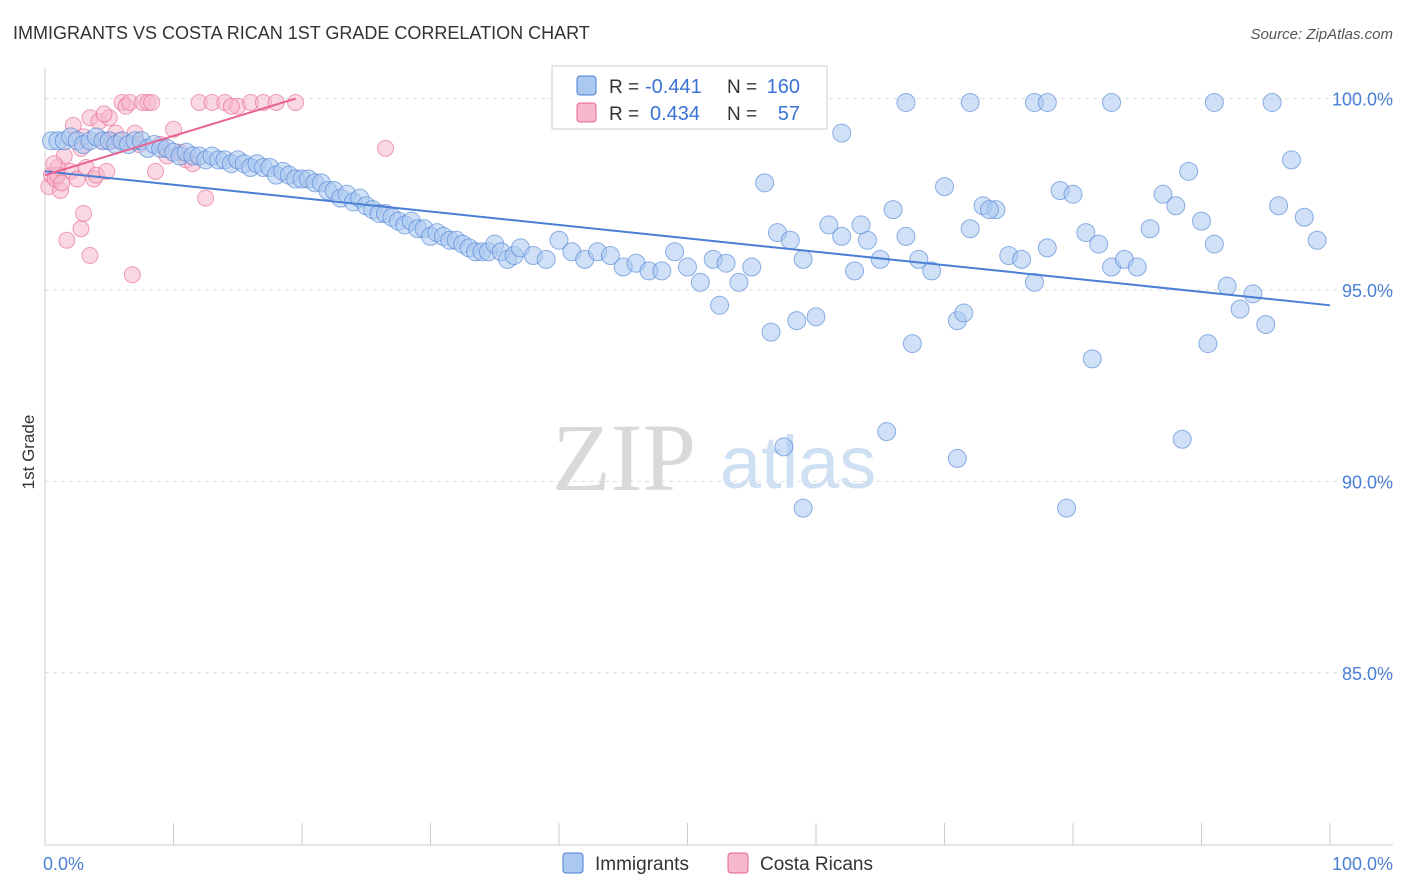 The height and width of the screenshot is (892, 1406). Describe the element at coordinates (742, 87) in the screenshot. I see `legend-n-label-1: N =` at that location.